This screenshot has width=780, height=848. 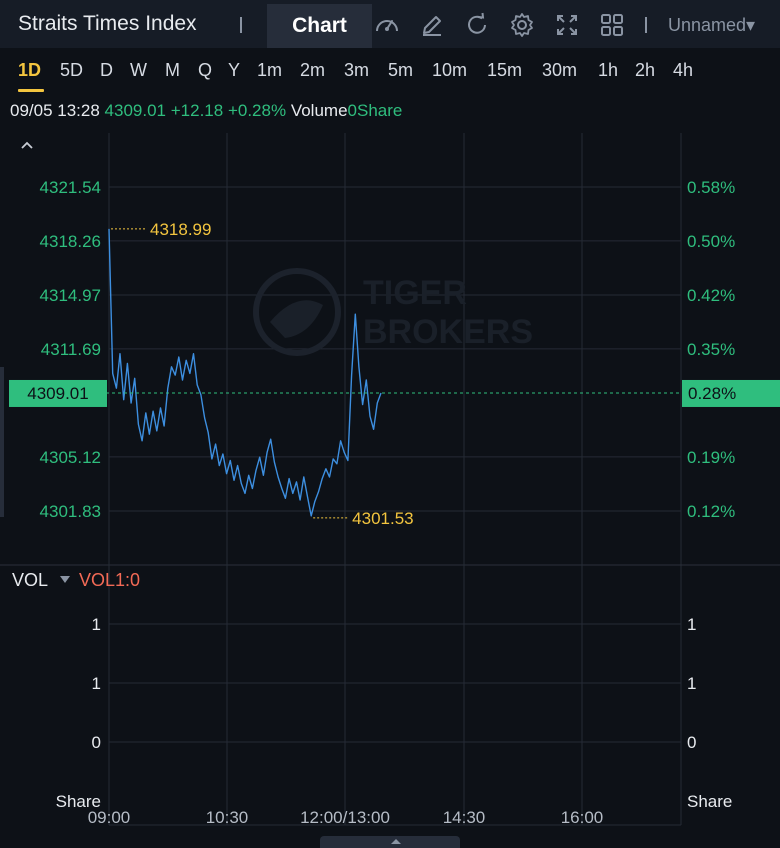 I want to click on period-selector: 1D 5D D W M Q Y 1m 2m 3m 5m 10m 15m 30m 1h 2h 4h, so click(x=390, y=72).